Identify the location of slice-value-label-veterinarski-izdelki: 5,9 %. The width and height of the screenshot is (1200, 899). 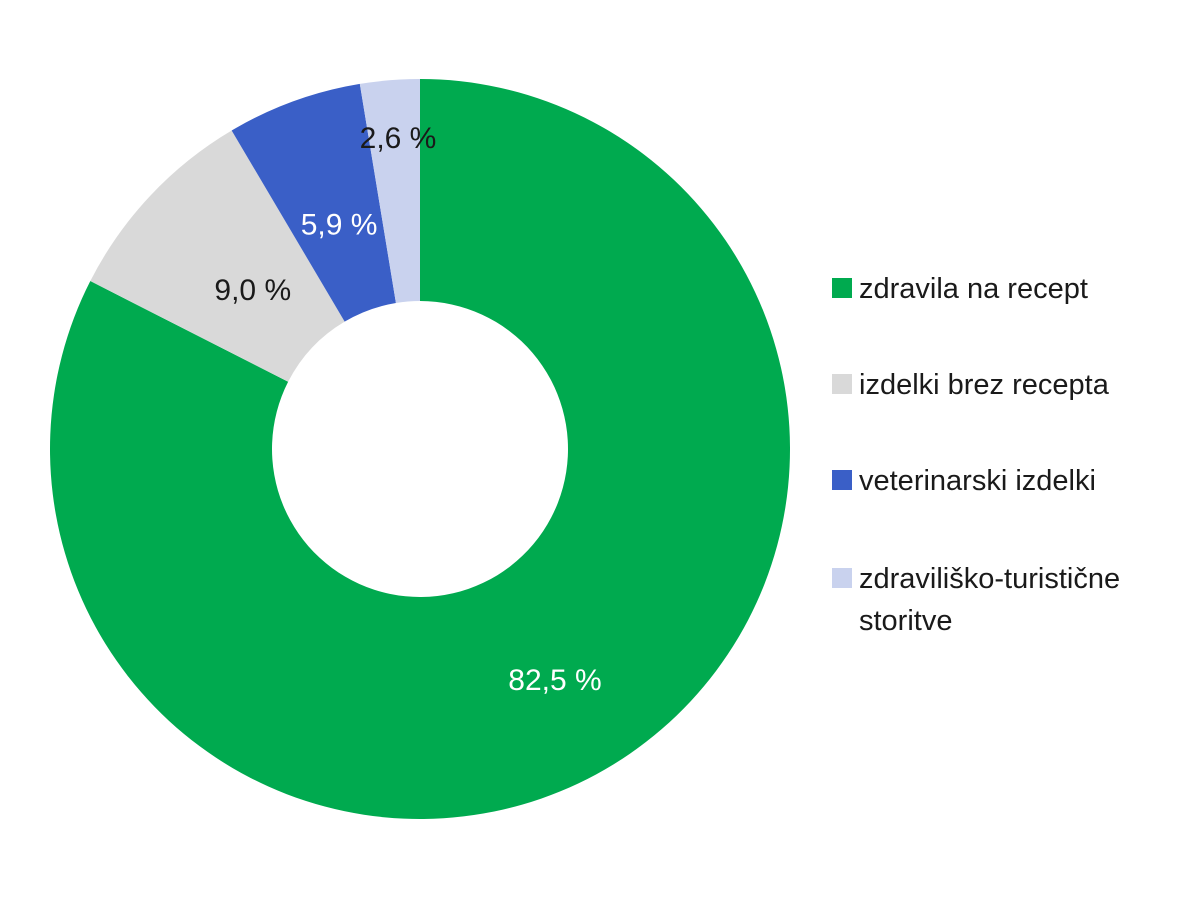
(339, 224).